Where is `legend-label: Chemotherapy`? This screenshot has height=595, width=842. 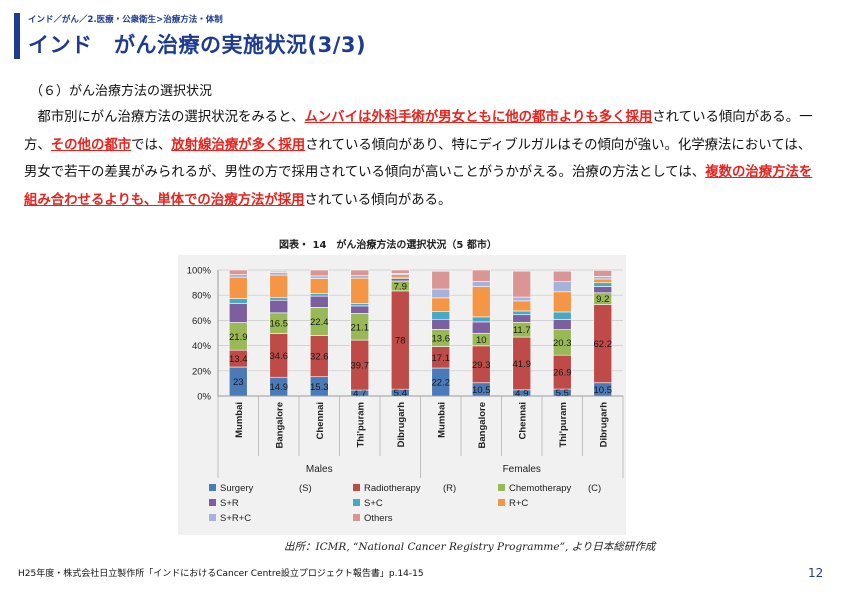
legend-label: Chemotherapy is located at coordinates (540, 488).